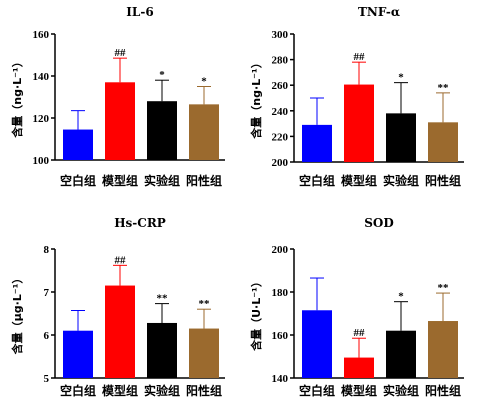 The image size is (481, 402). What do you see at coordinates (280, 112) in the screenshot?
I see `y-tick-label: 240` at bounding box center [280, 112].